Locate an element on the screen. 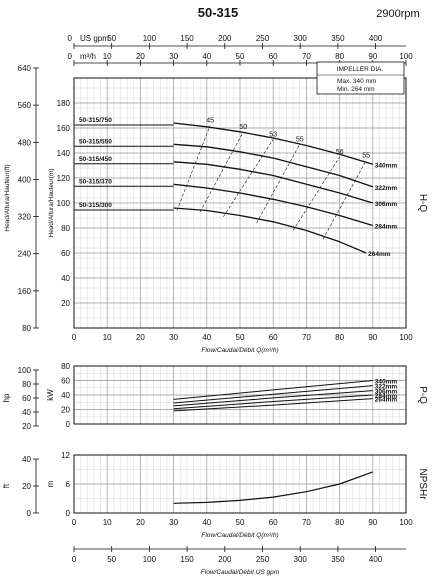  m3h-tick-label: 80 is located at coordinates (339, 56).